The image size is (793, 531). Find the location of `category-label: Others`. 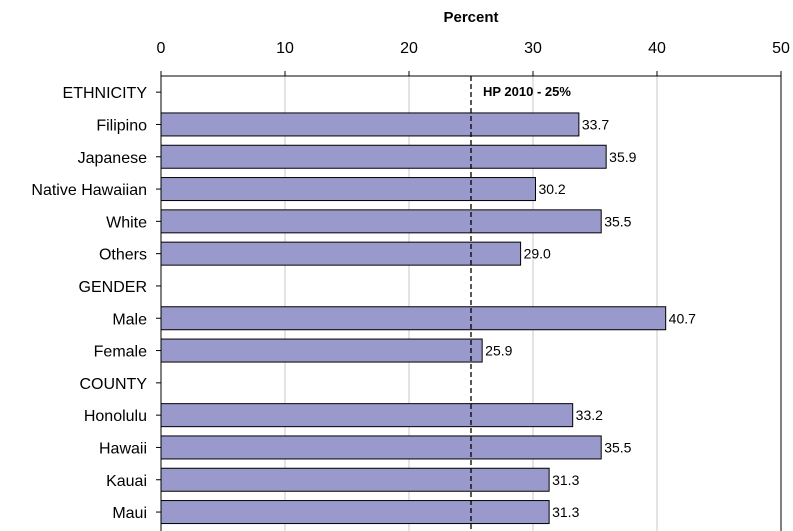

category-label: Others is located at coordinates (123, 255).